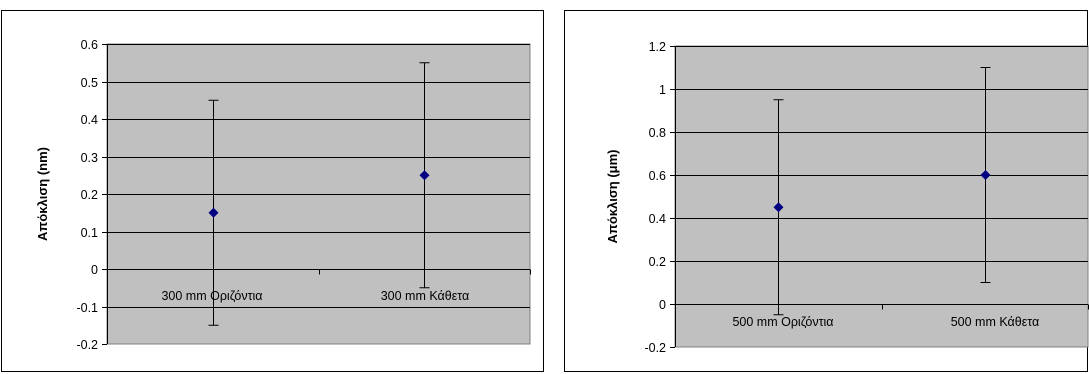  Describe the element at coordinates (89, 83) in the screenshot. I see `y-tick-label: 0.5` at that location.